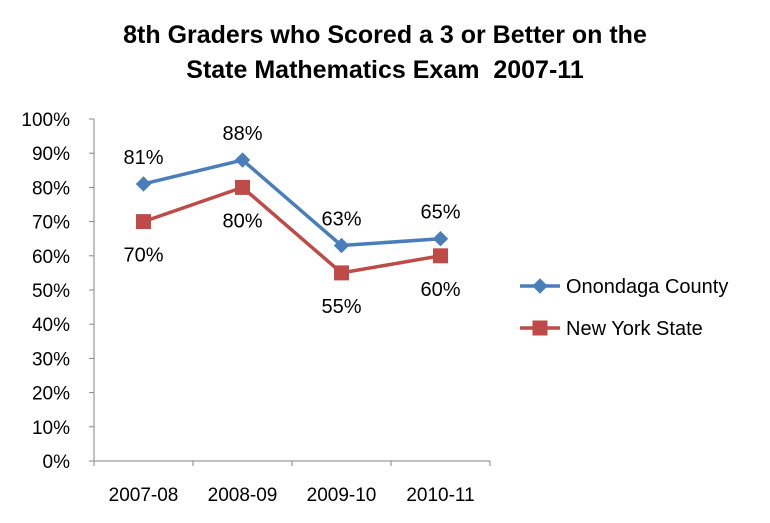 Image resolution: width=770 pixels, height=523 pixels. Describe the element at coordinates (144, 495) in the screenshot. I see `x-tick-label: 2007-08` at that location.